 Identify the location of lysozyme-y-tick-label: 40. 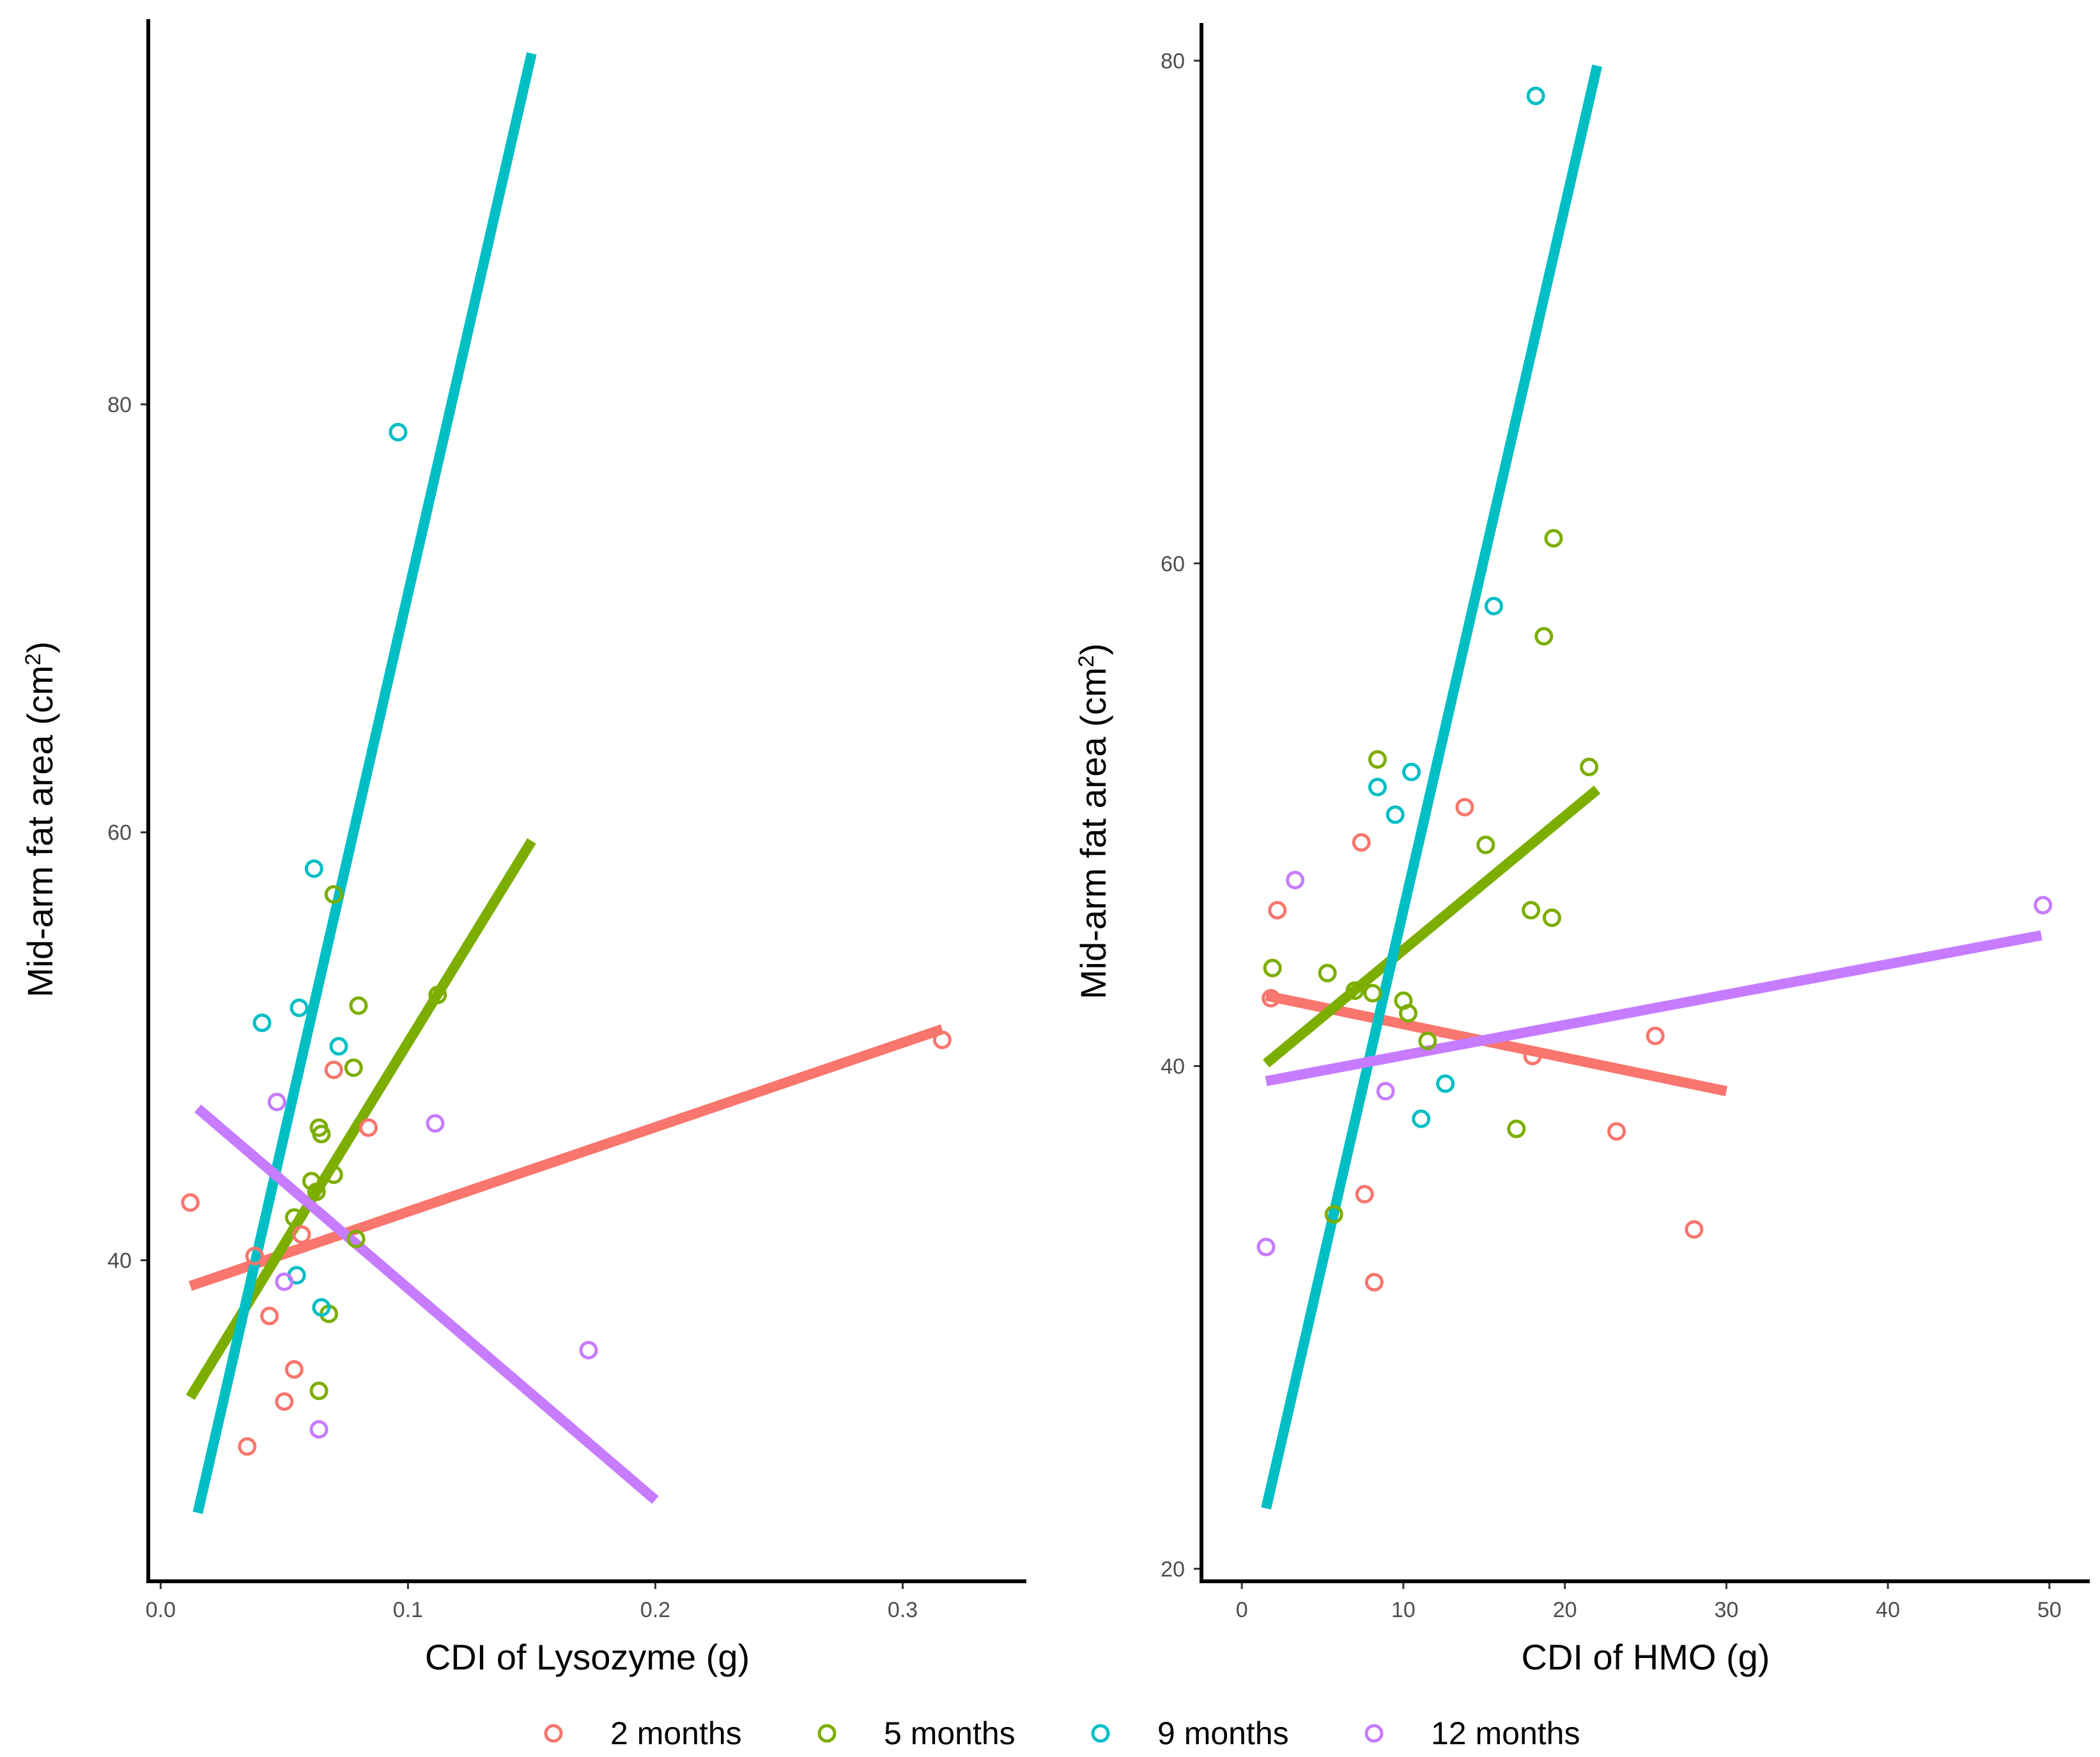
(120, 1261).